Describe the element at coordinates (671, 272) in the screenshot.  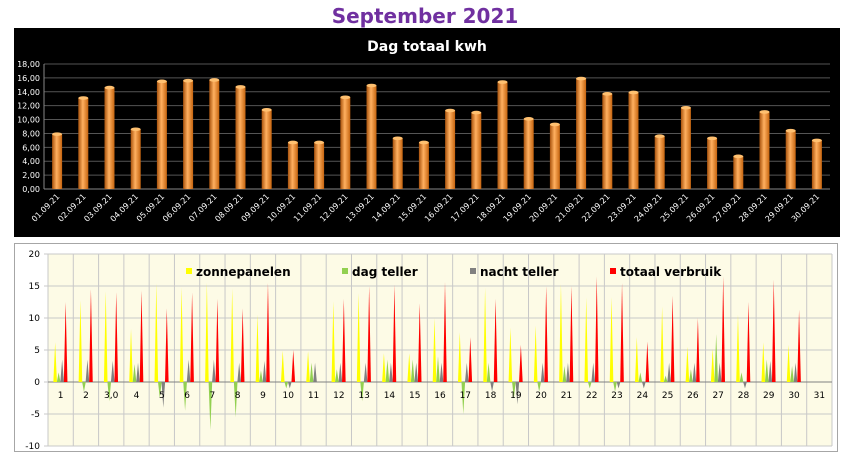
I see `legend-label: totaal verbruik` at that location.